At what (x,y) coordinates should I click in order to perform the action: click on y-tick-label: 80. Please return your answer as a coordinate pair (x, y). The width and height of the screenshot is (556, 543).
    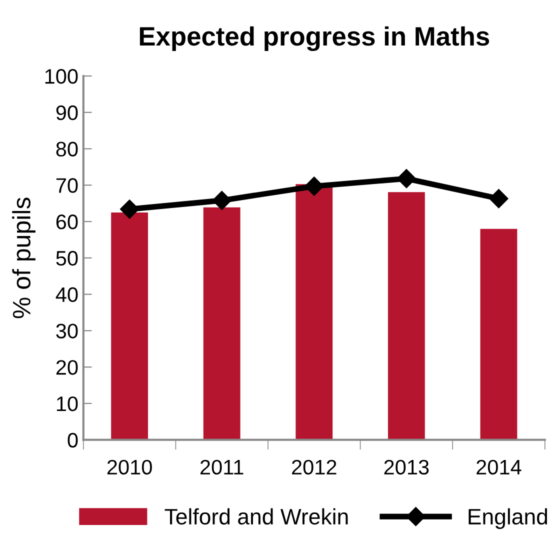
    Looking at the image, I should click on (67, 149).